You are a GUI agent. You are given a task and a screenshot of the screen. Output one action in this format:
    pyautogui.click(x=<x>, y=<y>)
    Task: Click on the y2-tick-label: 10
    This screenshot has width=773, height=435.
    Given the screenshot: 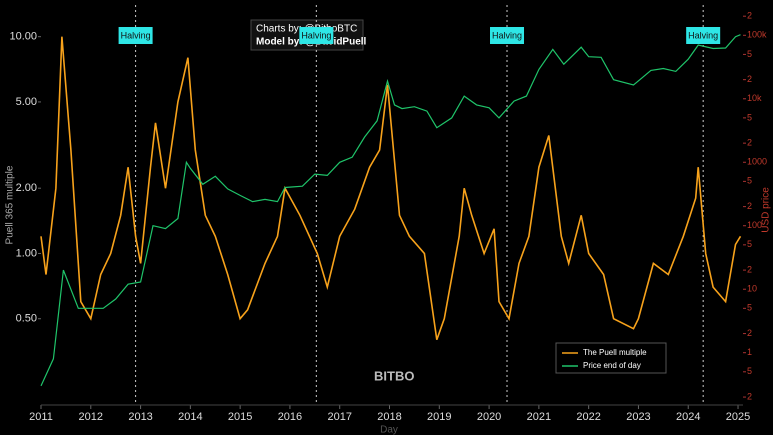 What is the action you would take?
    pyautogui.click(x=752, y=289)
    